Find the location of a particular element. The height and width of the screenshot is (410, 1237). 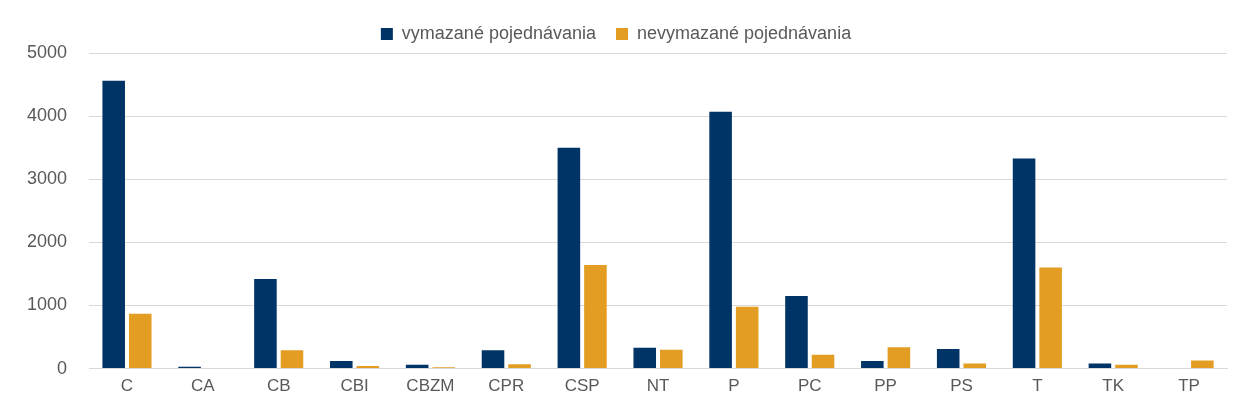

x-tick-label: PP is located at coordinates (885, 386).